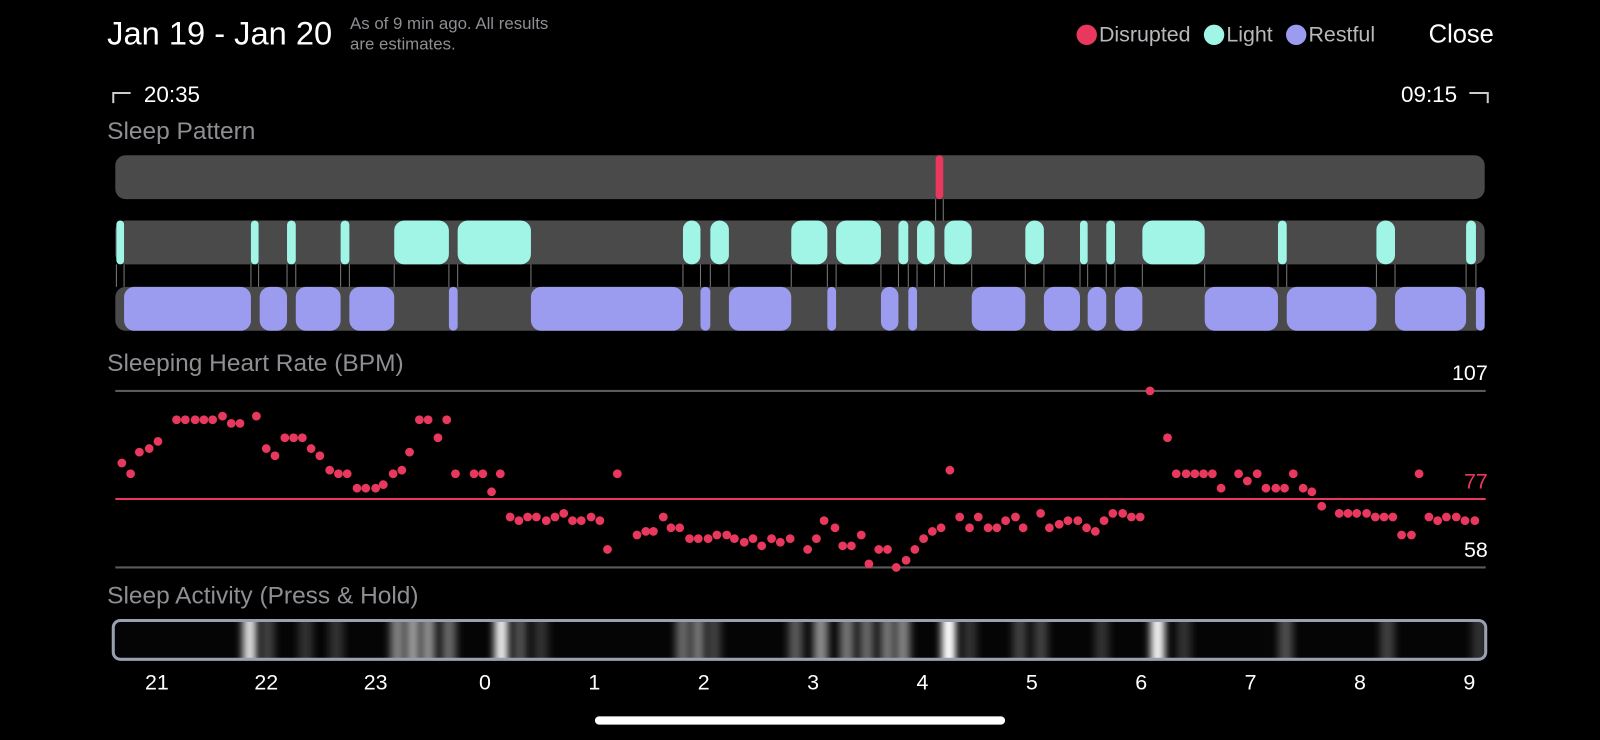 Image resolution: width=1600 pixels, height=740 pixels. I want to click on title: Jan 19 - Jan 20, so click(219, 32).